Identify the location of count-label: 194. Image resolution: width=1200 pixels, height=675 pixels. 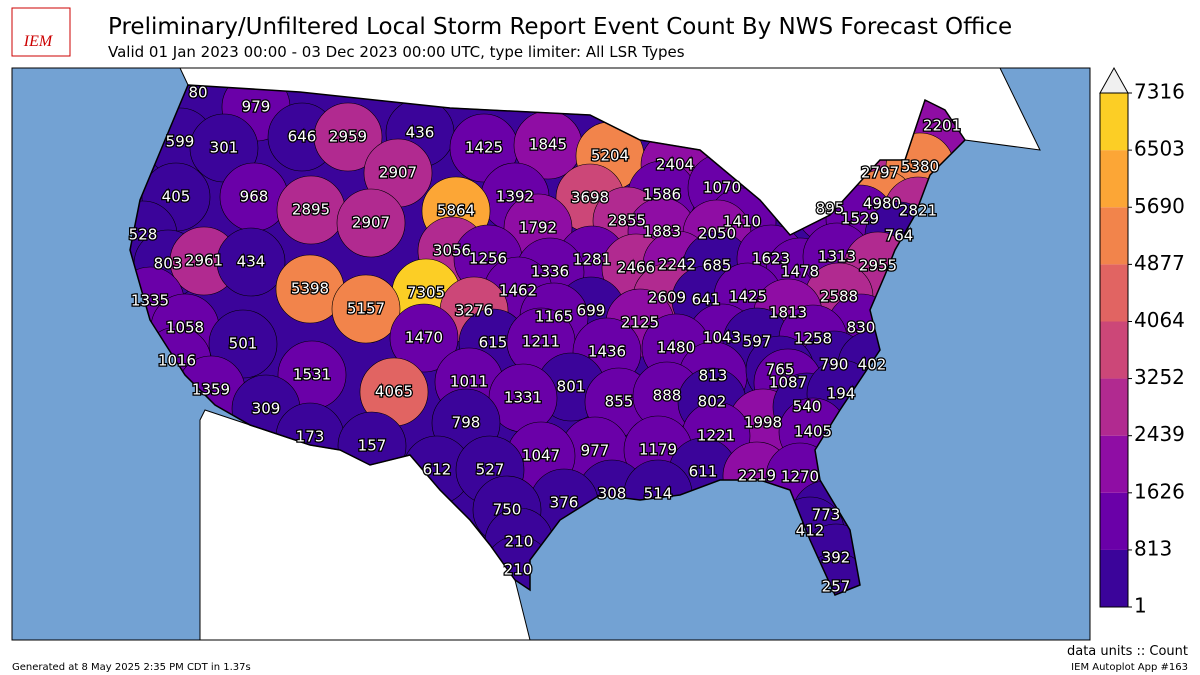
(841, 394).